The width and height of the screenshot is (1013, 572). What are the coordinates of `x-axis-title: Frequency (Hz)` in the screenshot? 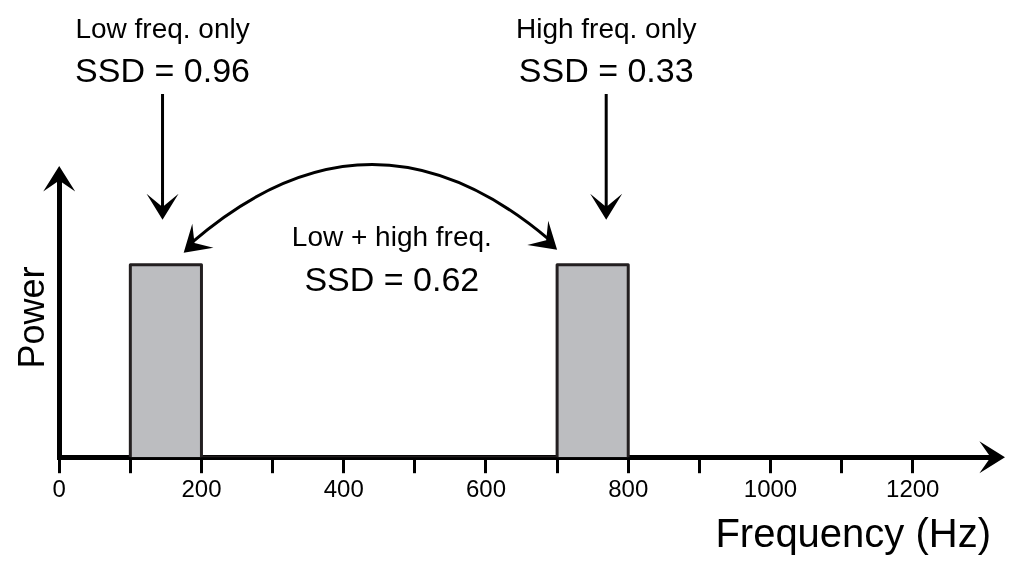 It's located at (853, 533).